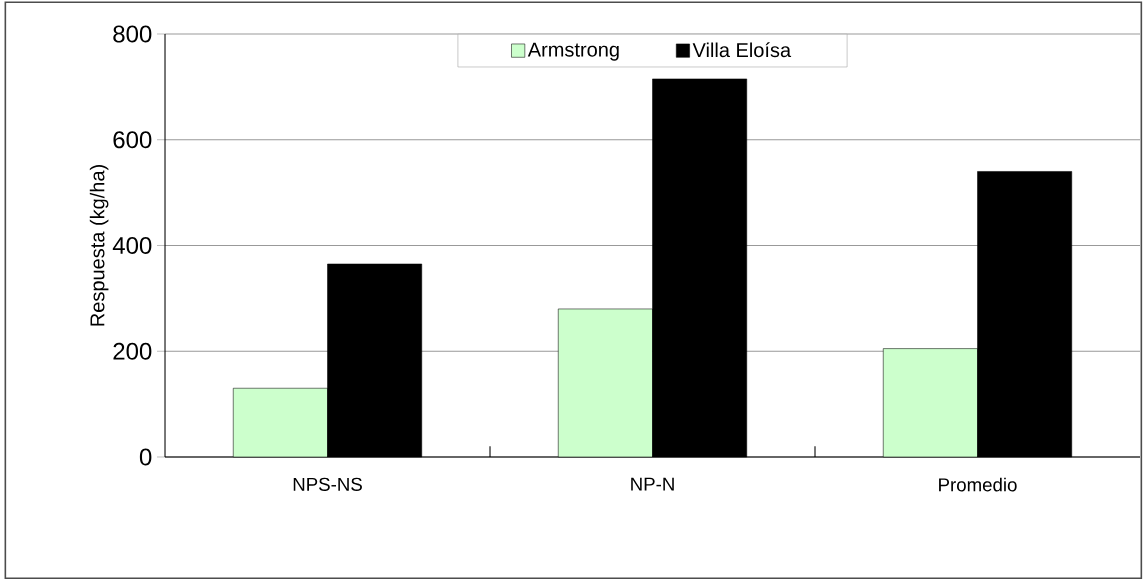  What do you see at coordinates (132, 140) in the screenshot?
I see `y-tick-label: 600` at bounding box center [132, 140].